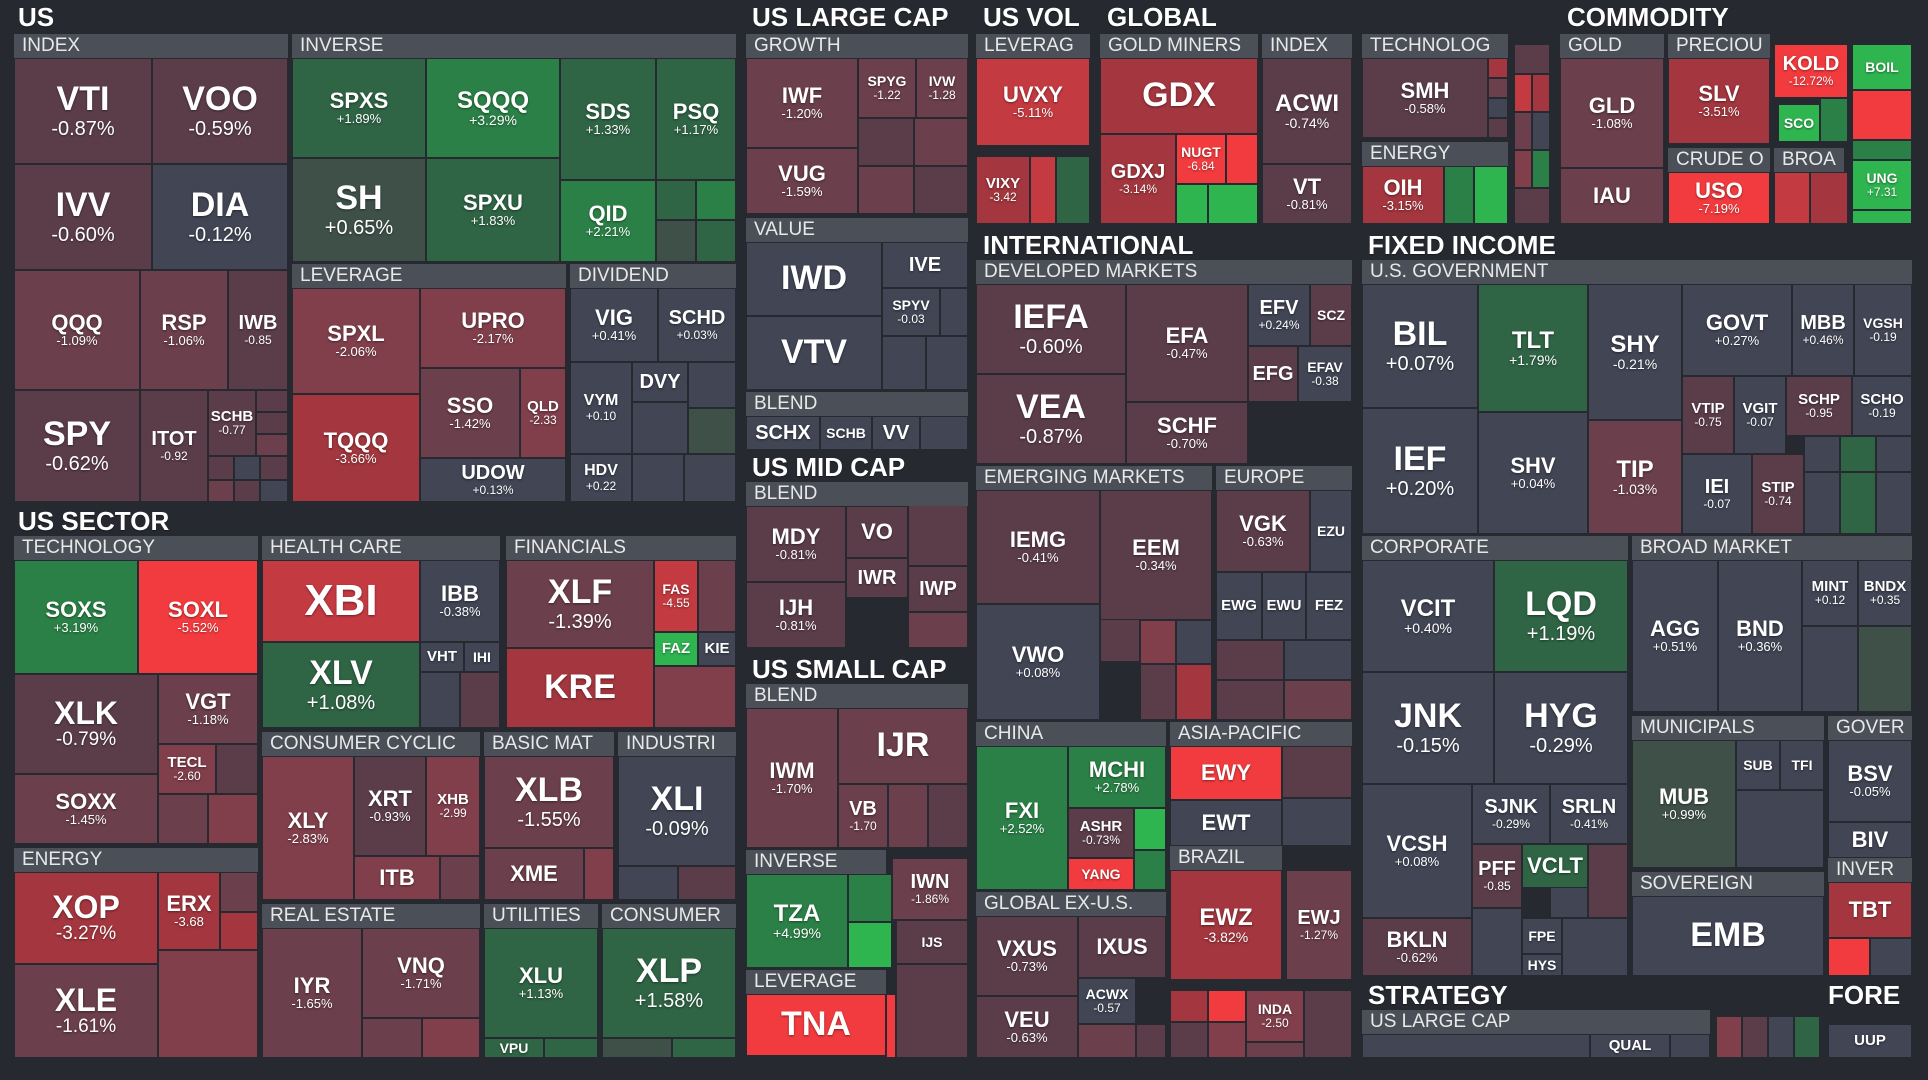 The height and width of the screenshot is (1080, 1928). I want to click on group-header: LEVERAG, so click(1033, 46).